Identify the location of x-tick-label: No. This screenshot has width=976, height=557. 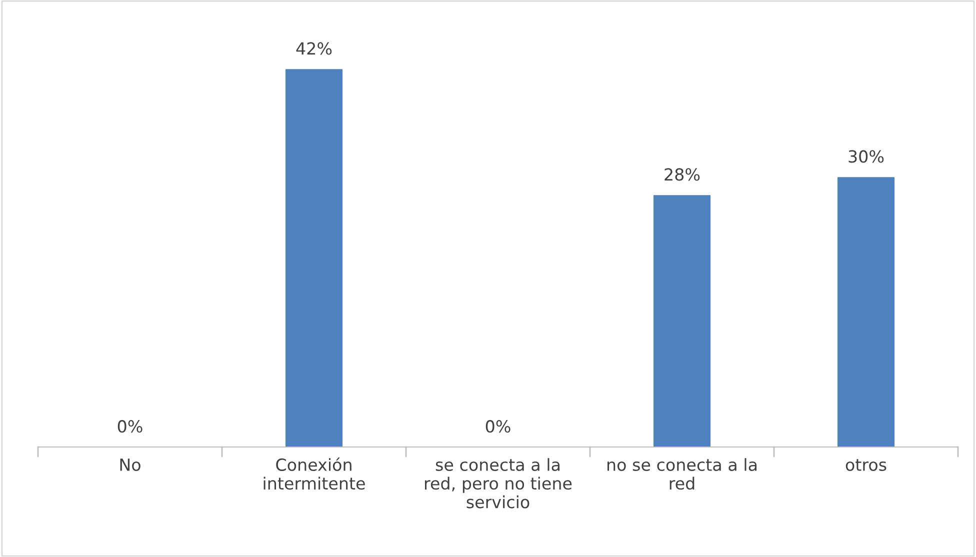
(130, 465).